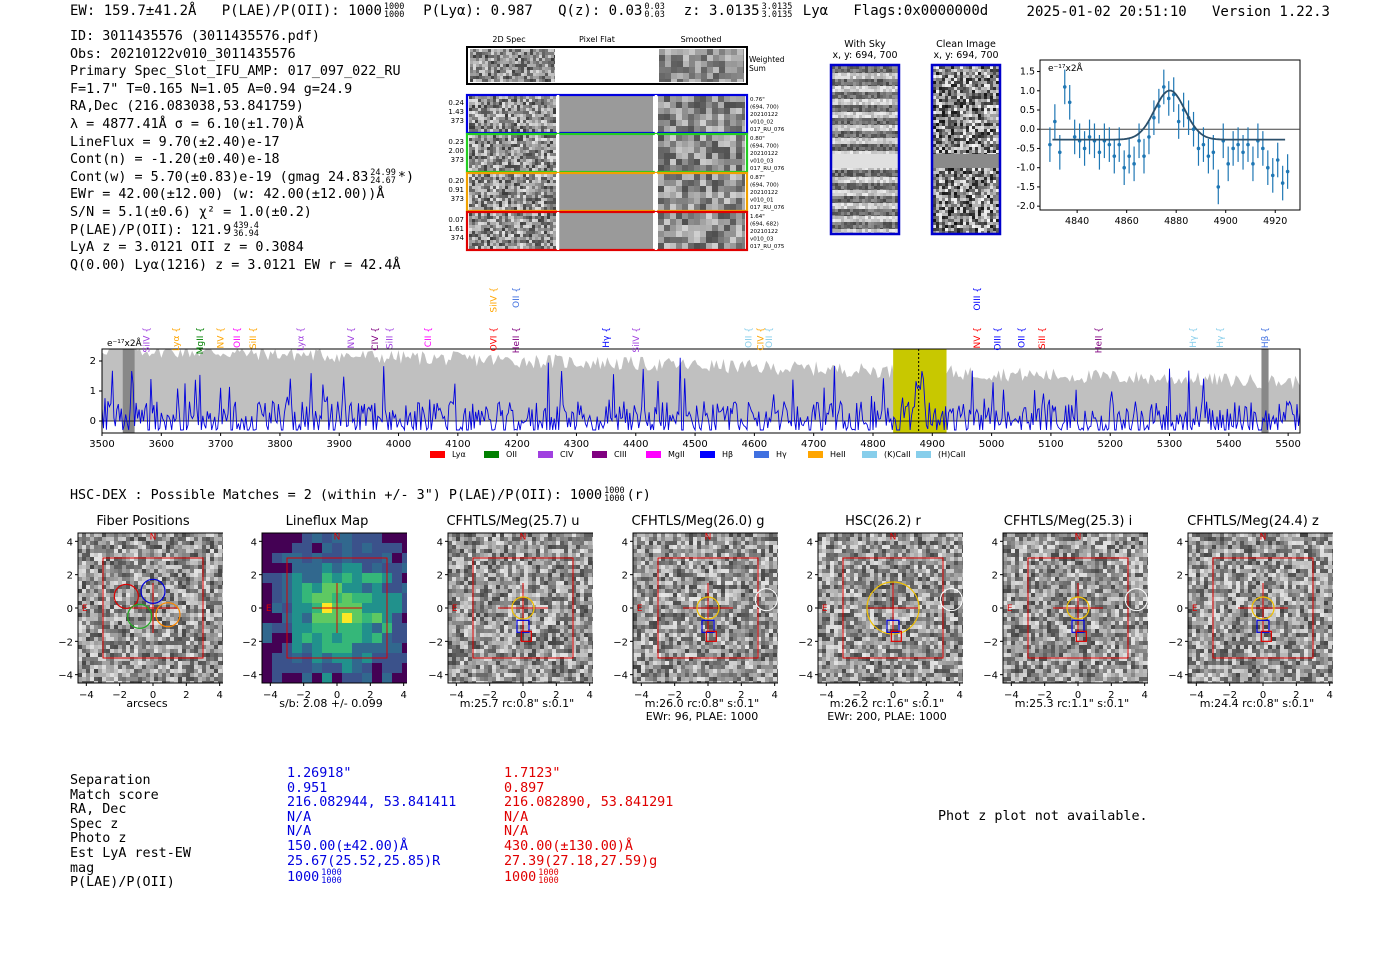 This screenshot has height=953, width=1400. I want to click on z-hi: 3.0135, so click(777, 7).